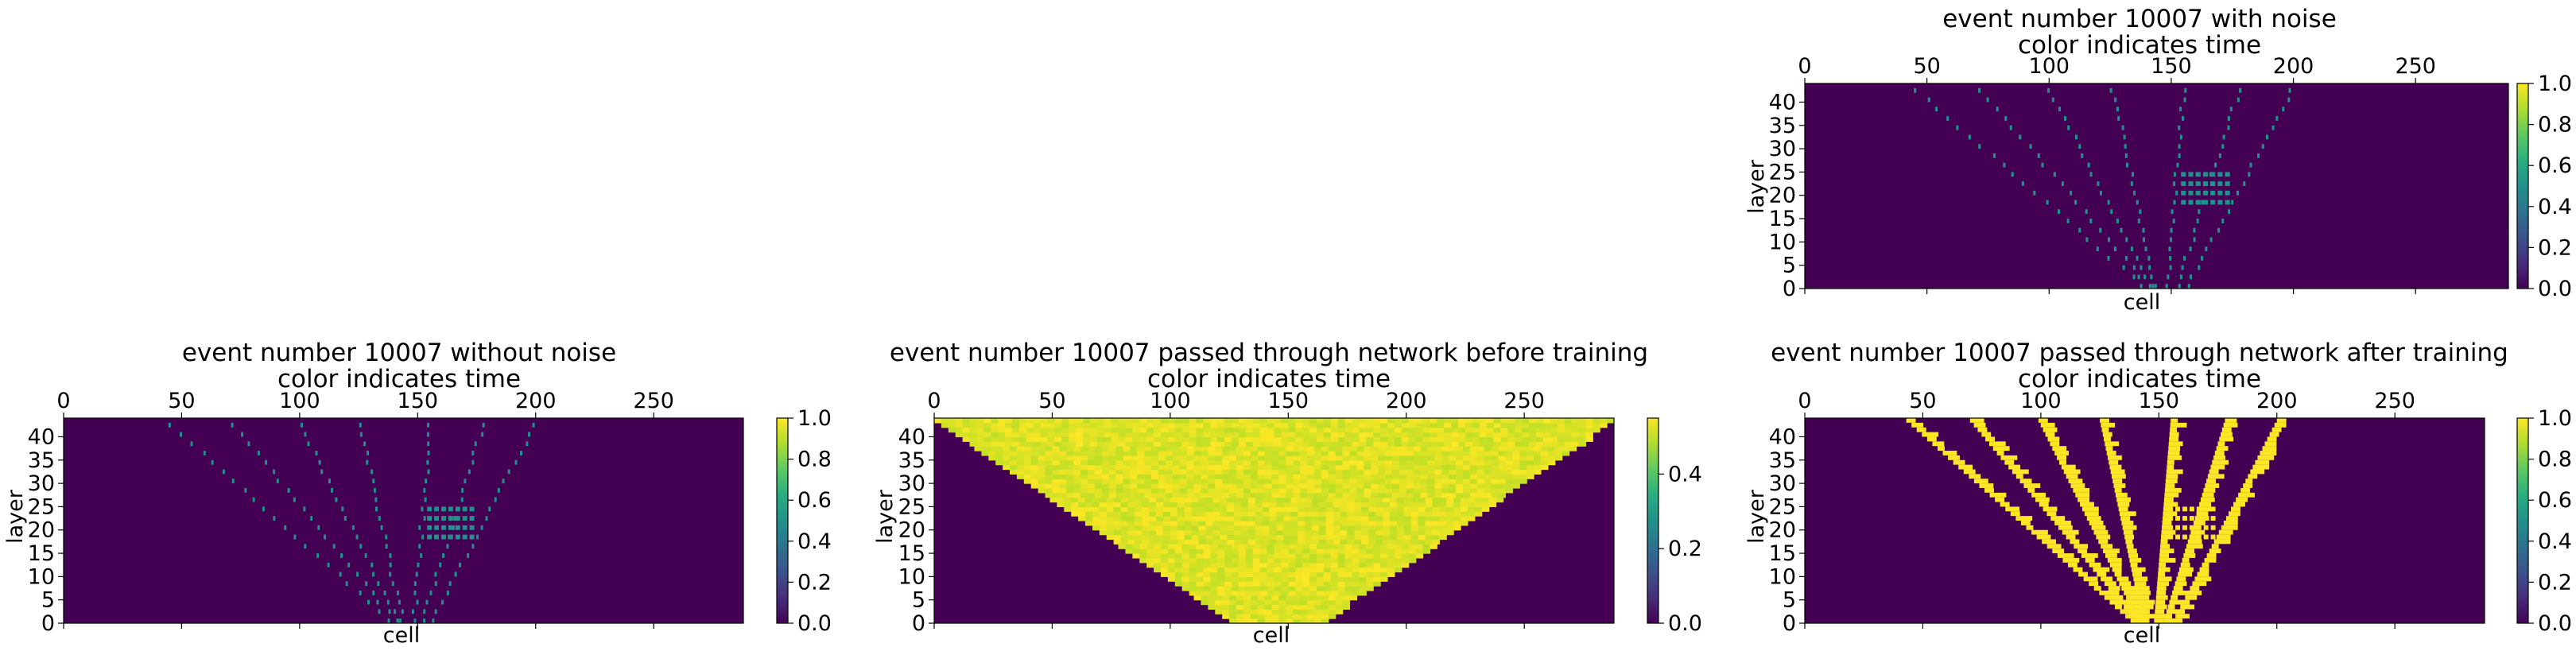  Describe the element at coordinates (1789, 266) in the screenshot. I see `y-tick-label: 5` at that location.